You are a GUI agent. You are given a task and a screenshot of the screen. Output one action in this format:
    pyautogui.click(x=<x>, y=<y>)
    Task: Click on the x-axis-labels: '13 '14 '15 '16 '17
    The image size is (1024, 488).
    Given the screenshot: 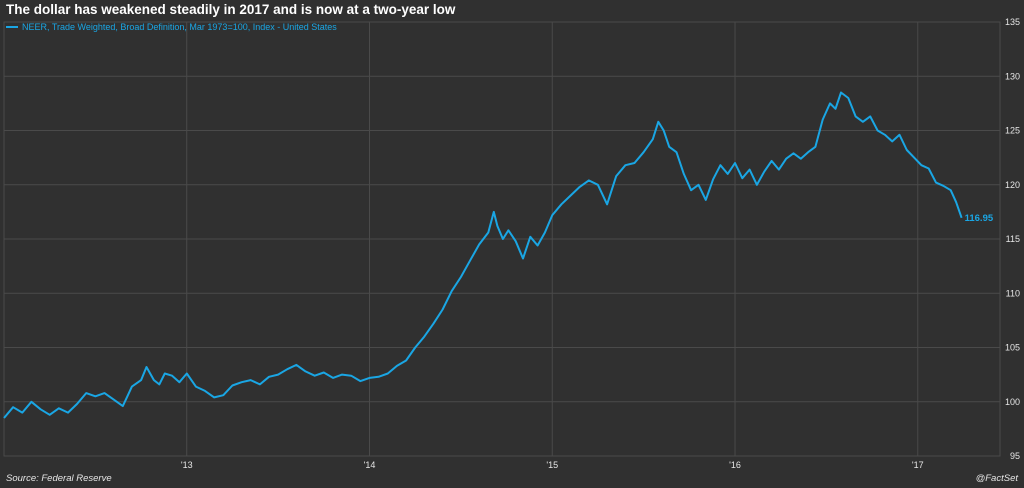 What is the action you would take?
    pyautogui.click(x=552, y=465)
    